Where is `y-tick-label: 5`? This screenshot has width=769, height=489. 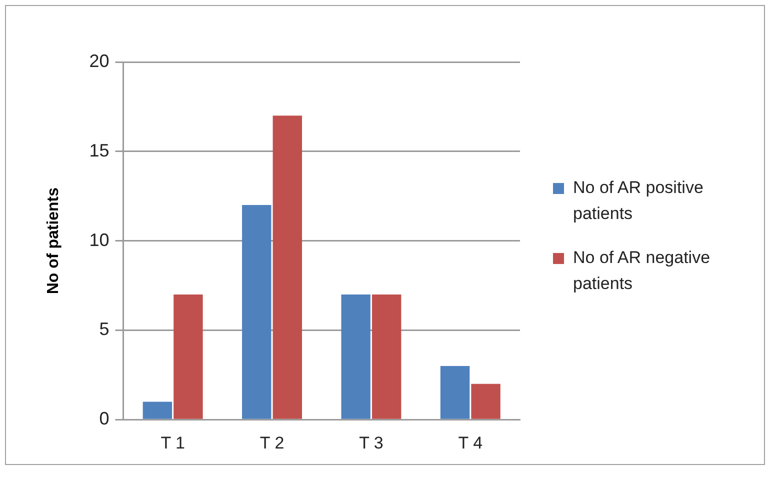 y-tick-label: 5 is located at coordinates (104, 329).